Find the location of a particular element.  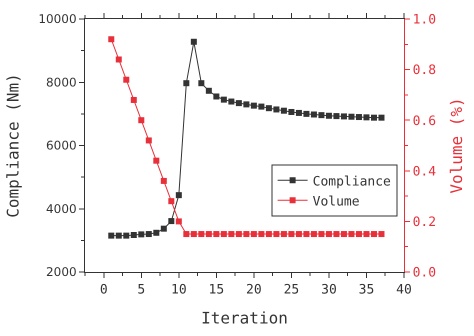

y-tick-label: 2000 is located at coordinates (61, 272).